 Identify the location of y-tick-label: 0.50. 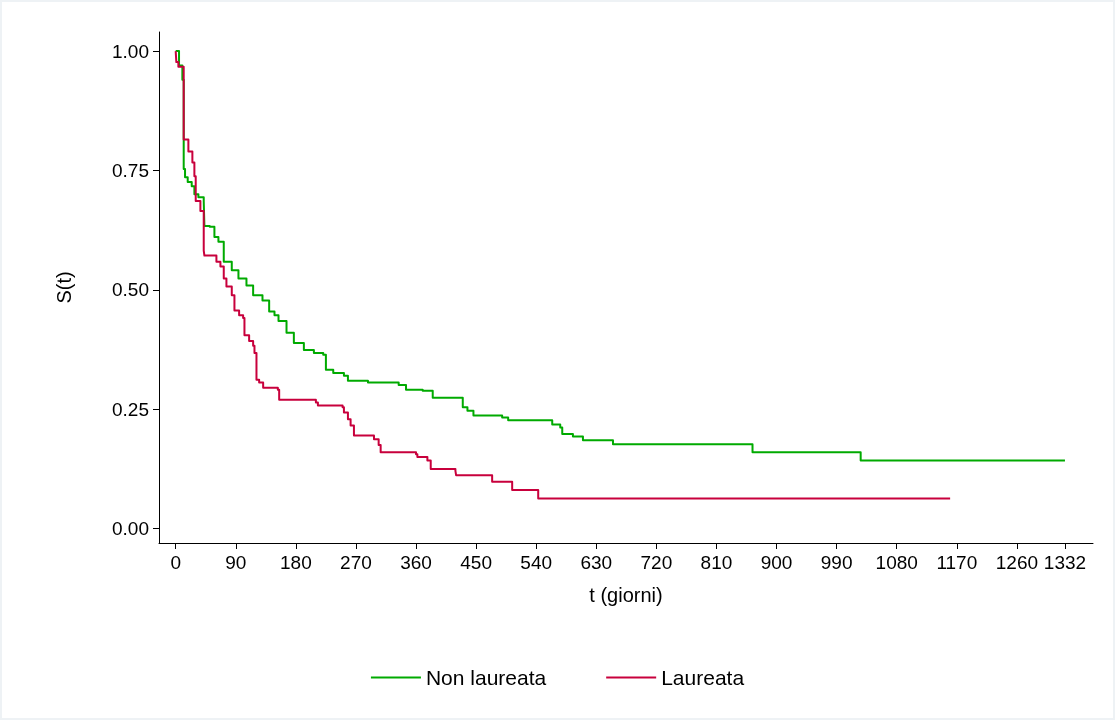
(130, 290).